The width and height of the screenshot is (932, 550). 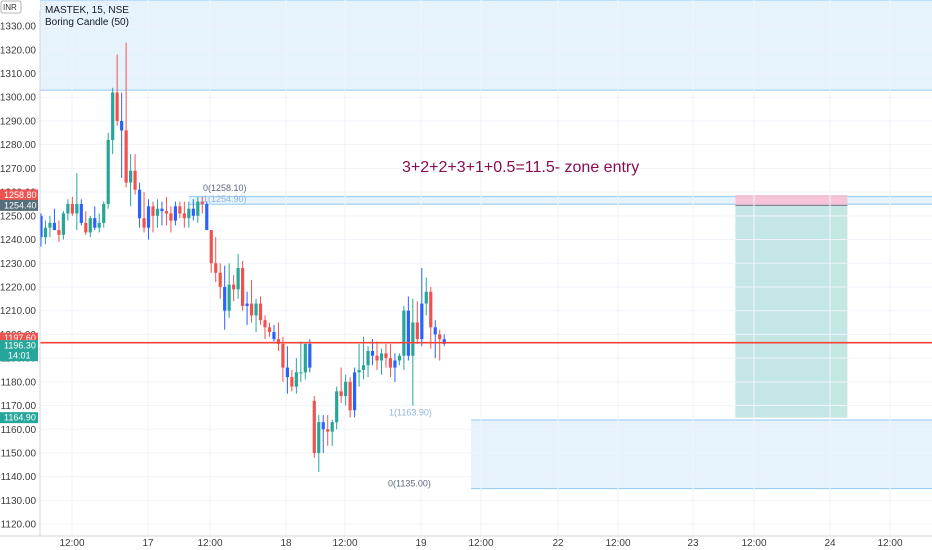 I want to click on price-tick-label: 1270.00, so click(x=18, y=169).